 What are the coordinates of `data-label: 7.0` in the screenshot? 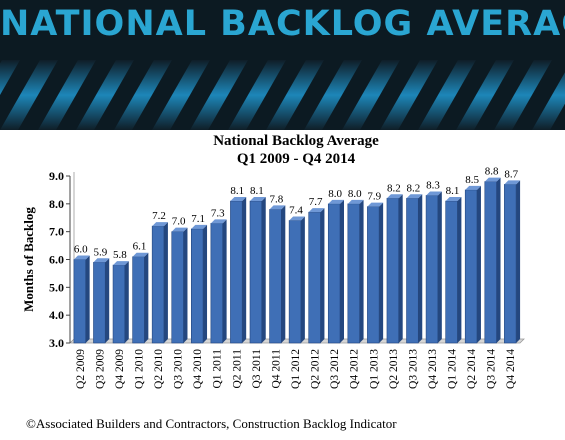 It's located at (179, 222).